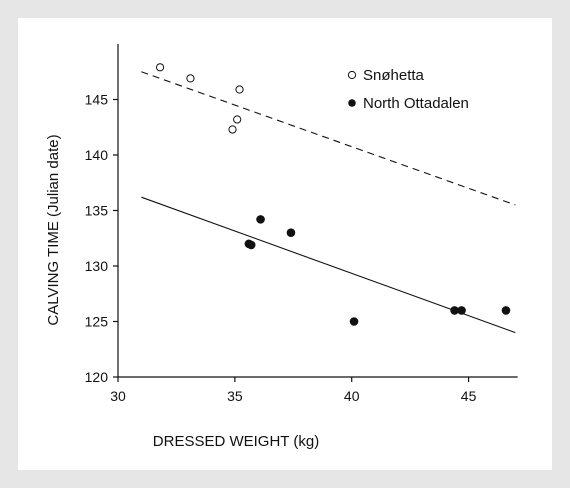 This screenshot has width=570, height=488. What do you see at coordinates (97, 100) in the screenshot?
I see `y-tick-label-145: 145` at bounding box center [97, 100].